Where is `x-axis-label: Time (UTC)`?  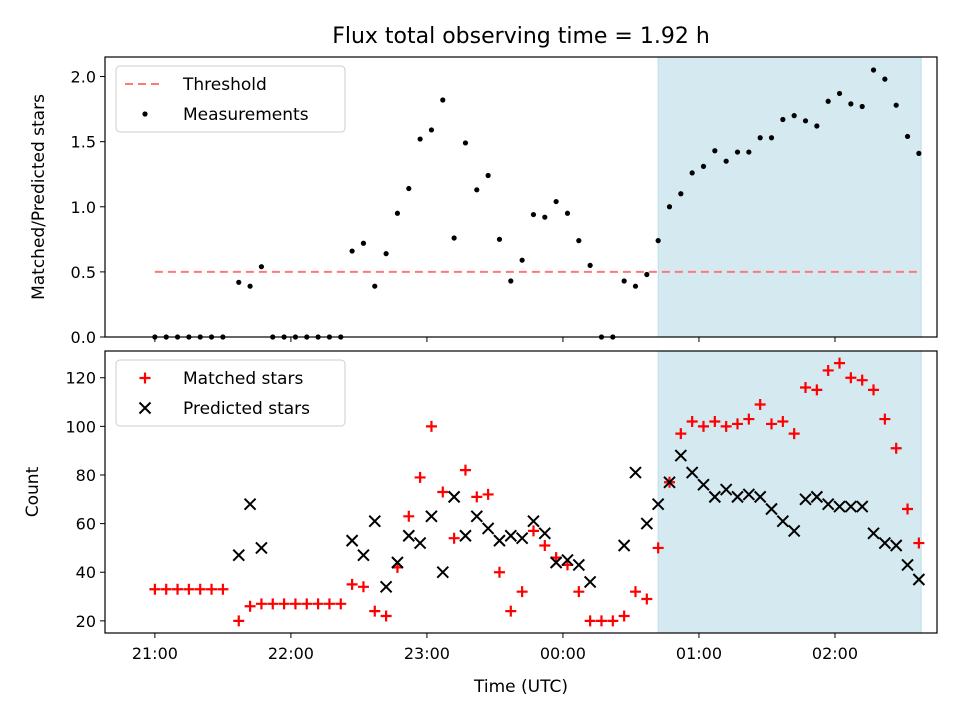 x-axis-label: Time (UTC) is located at coordinates (520, 687).